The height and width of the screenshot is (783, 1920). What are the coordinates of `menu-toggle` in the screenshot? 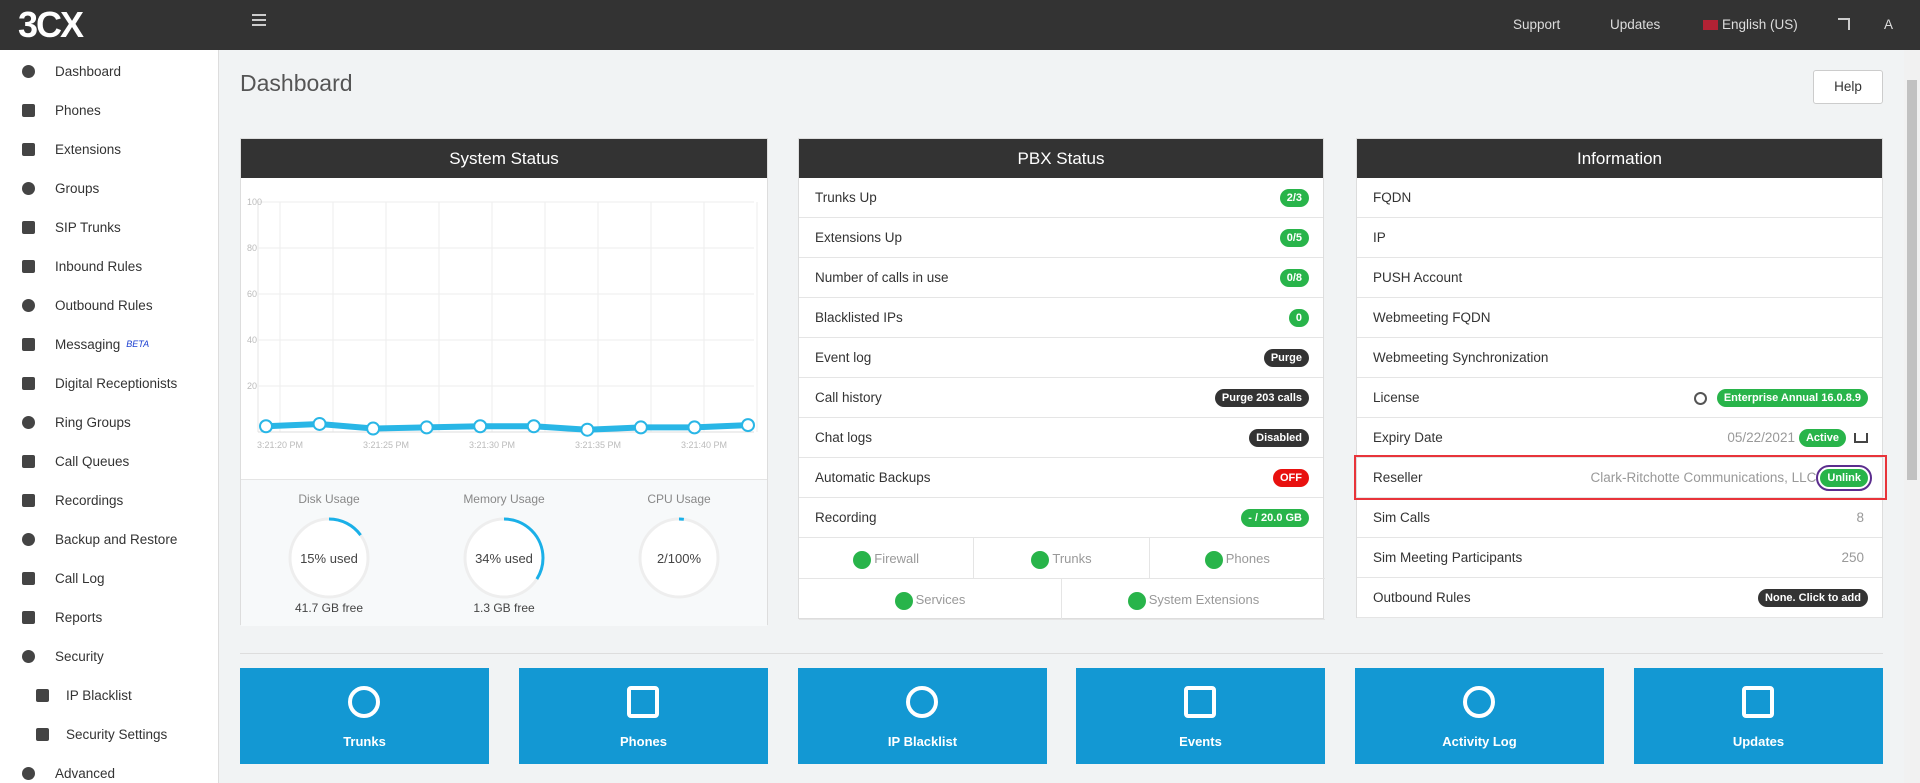 It's located at (259, 20).